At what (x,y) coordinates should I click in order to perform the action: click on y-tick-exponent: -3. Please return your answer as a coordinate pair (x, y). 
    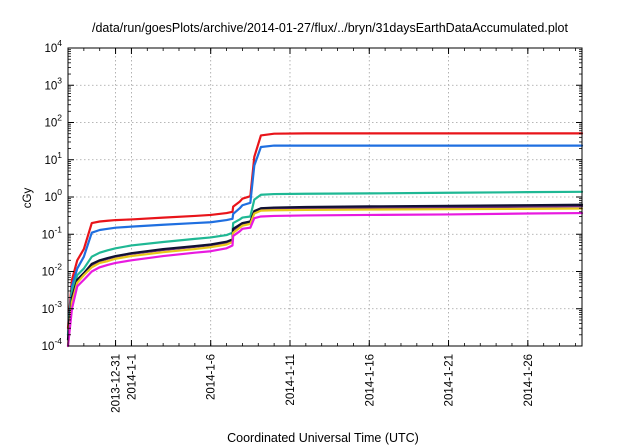
    Looking at the image, I should click on (58, 304).